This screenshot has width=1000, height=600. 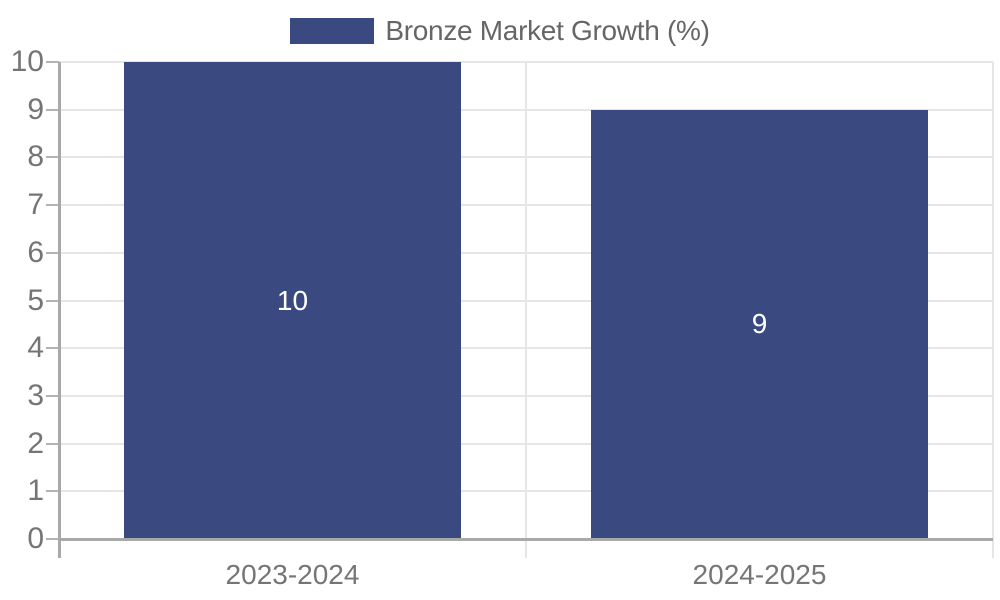 I want to click on y-tick-label: 5, so click(x=35, y=300).